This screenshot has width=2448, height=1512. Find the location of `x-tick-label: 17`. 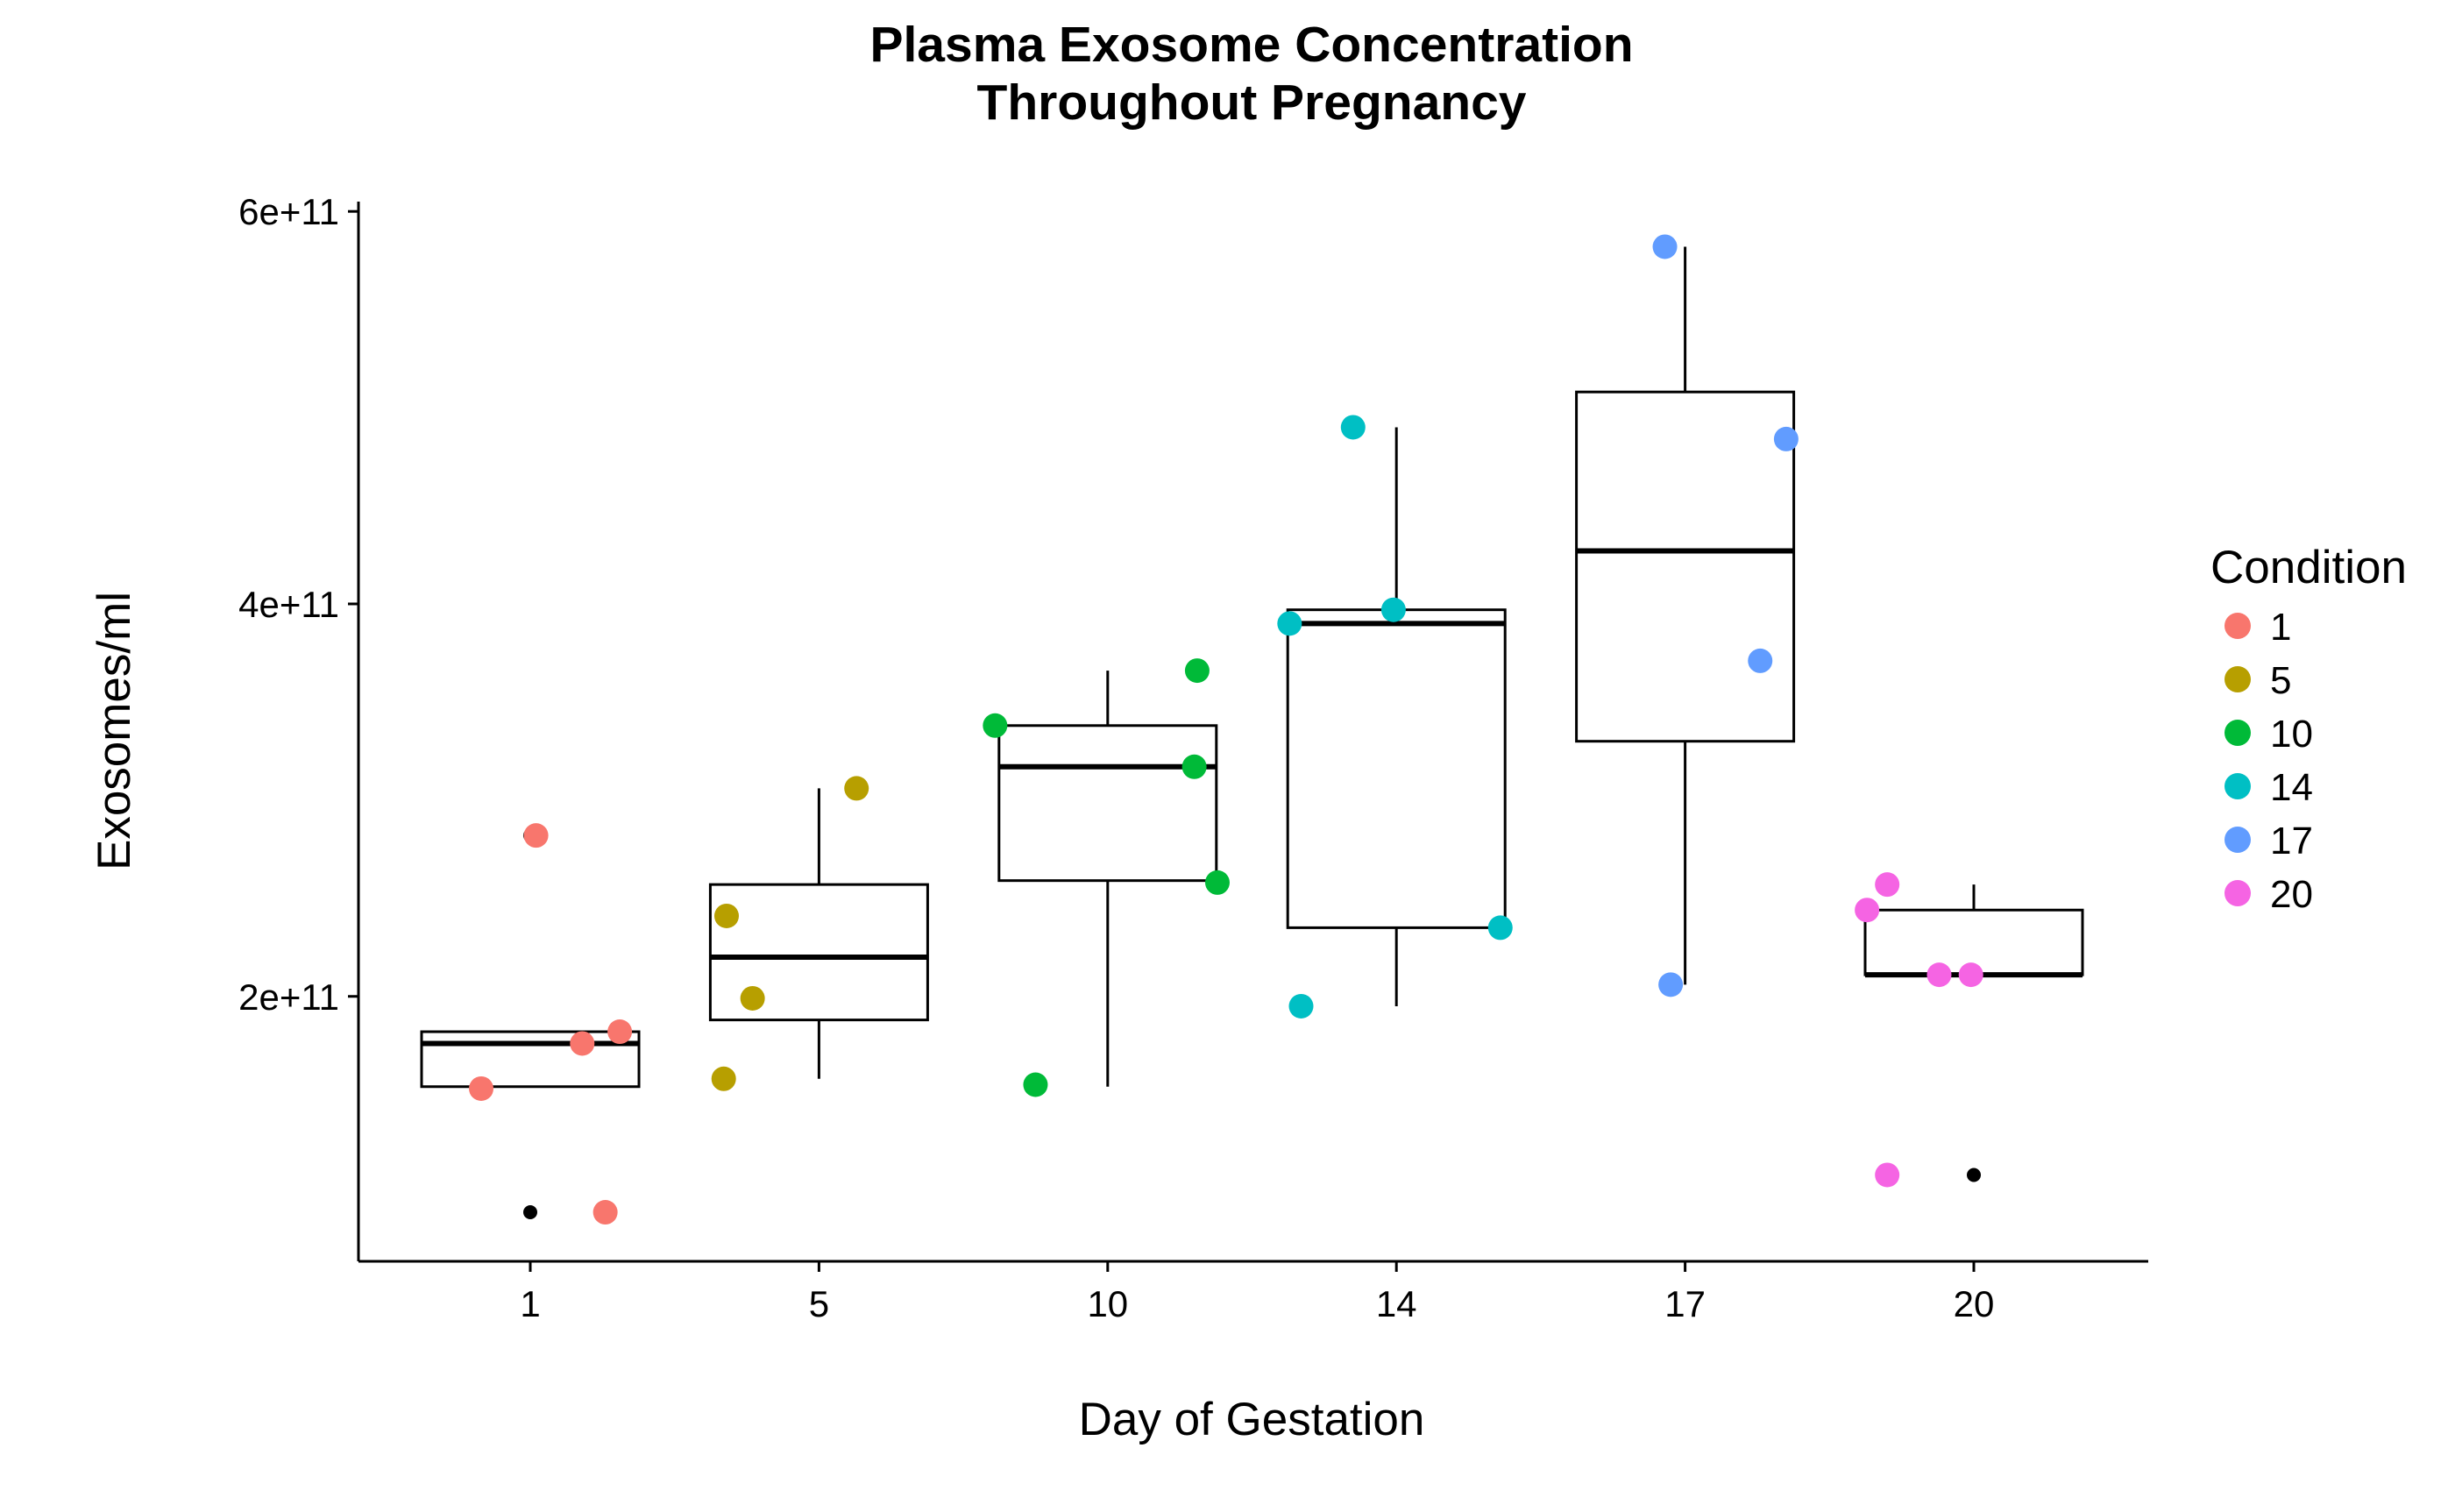

x-tick-label: 17 is located at coordinates (1685, 1303).